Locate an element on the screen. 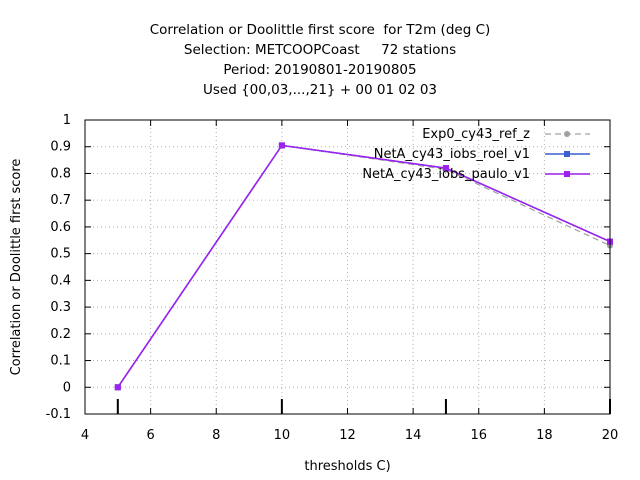 The width and height of the screenshot is (640, 480). chart-title-line-3: Period: 20190801-20190805 is located at coordinates (320, 70).